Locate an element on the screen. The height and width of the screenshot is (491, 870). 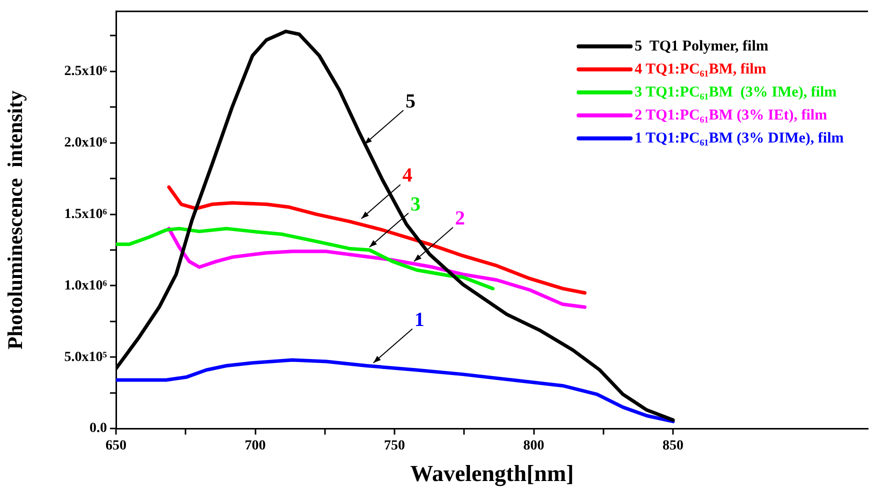
y-tick-label: 1.0x10⁶ is located at coordinates (85, 286).